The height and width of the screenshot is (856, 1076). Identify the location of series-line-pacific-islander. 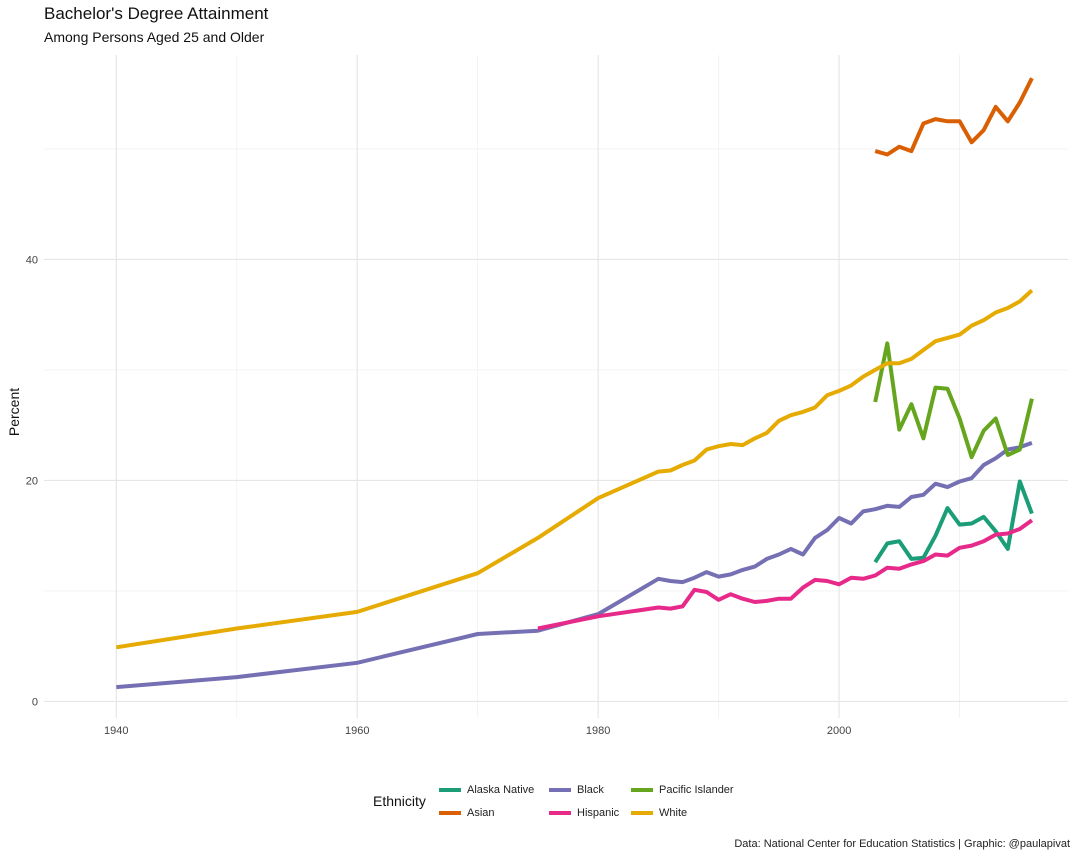
(953, 400).